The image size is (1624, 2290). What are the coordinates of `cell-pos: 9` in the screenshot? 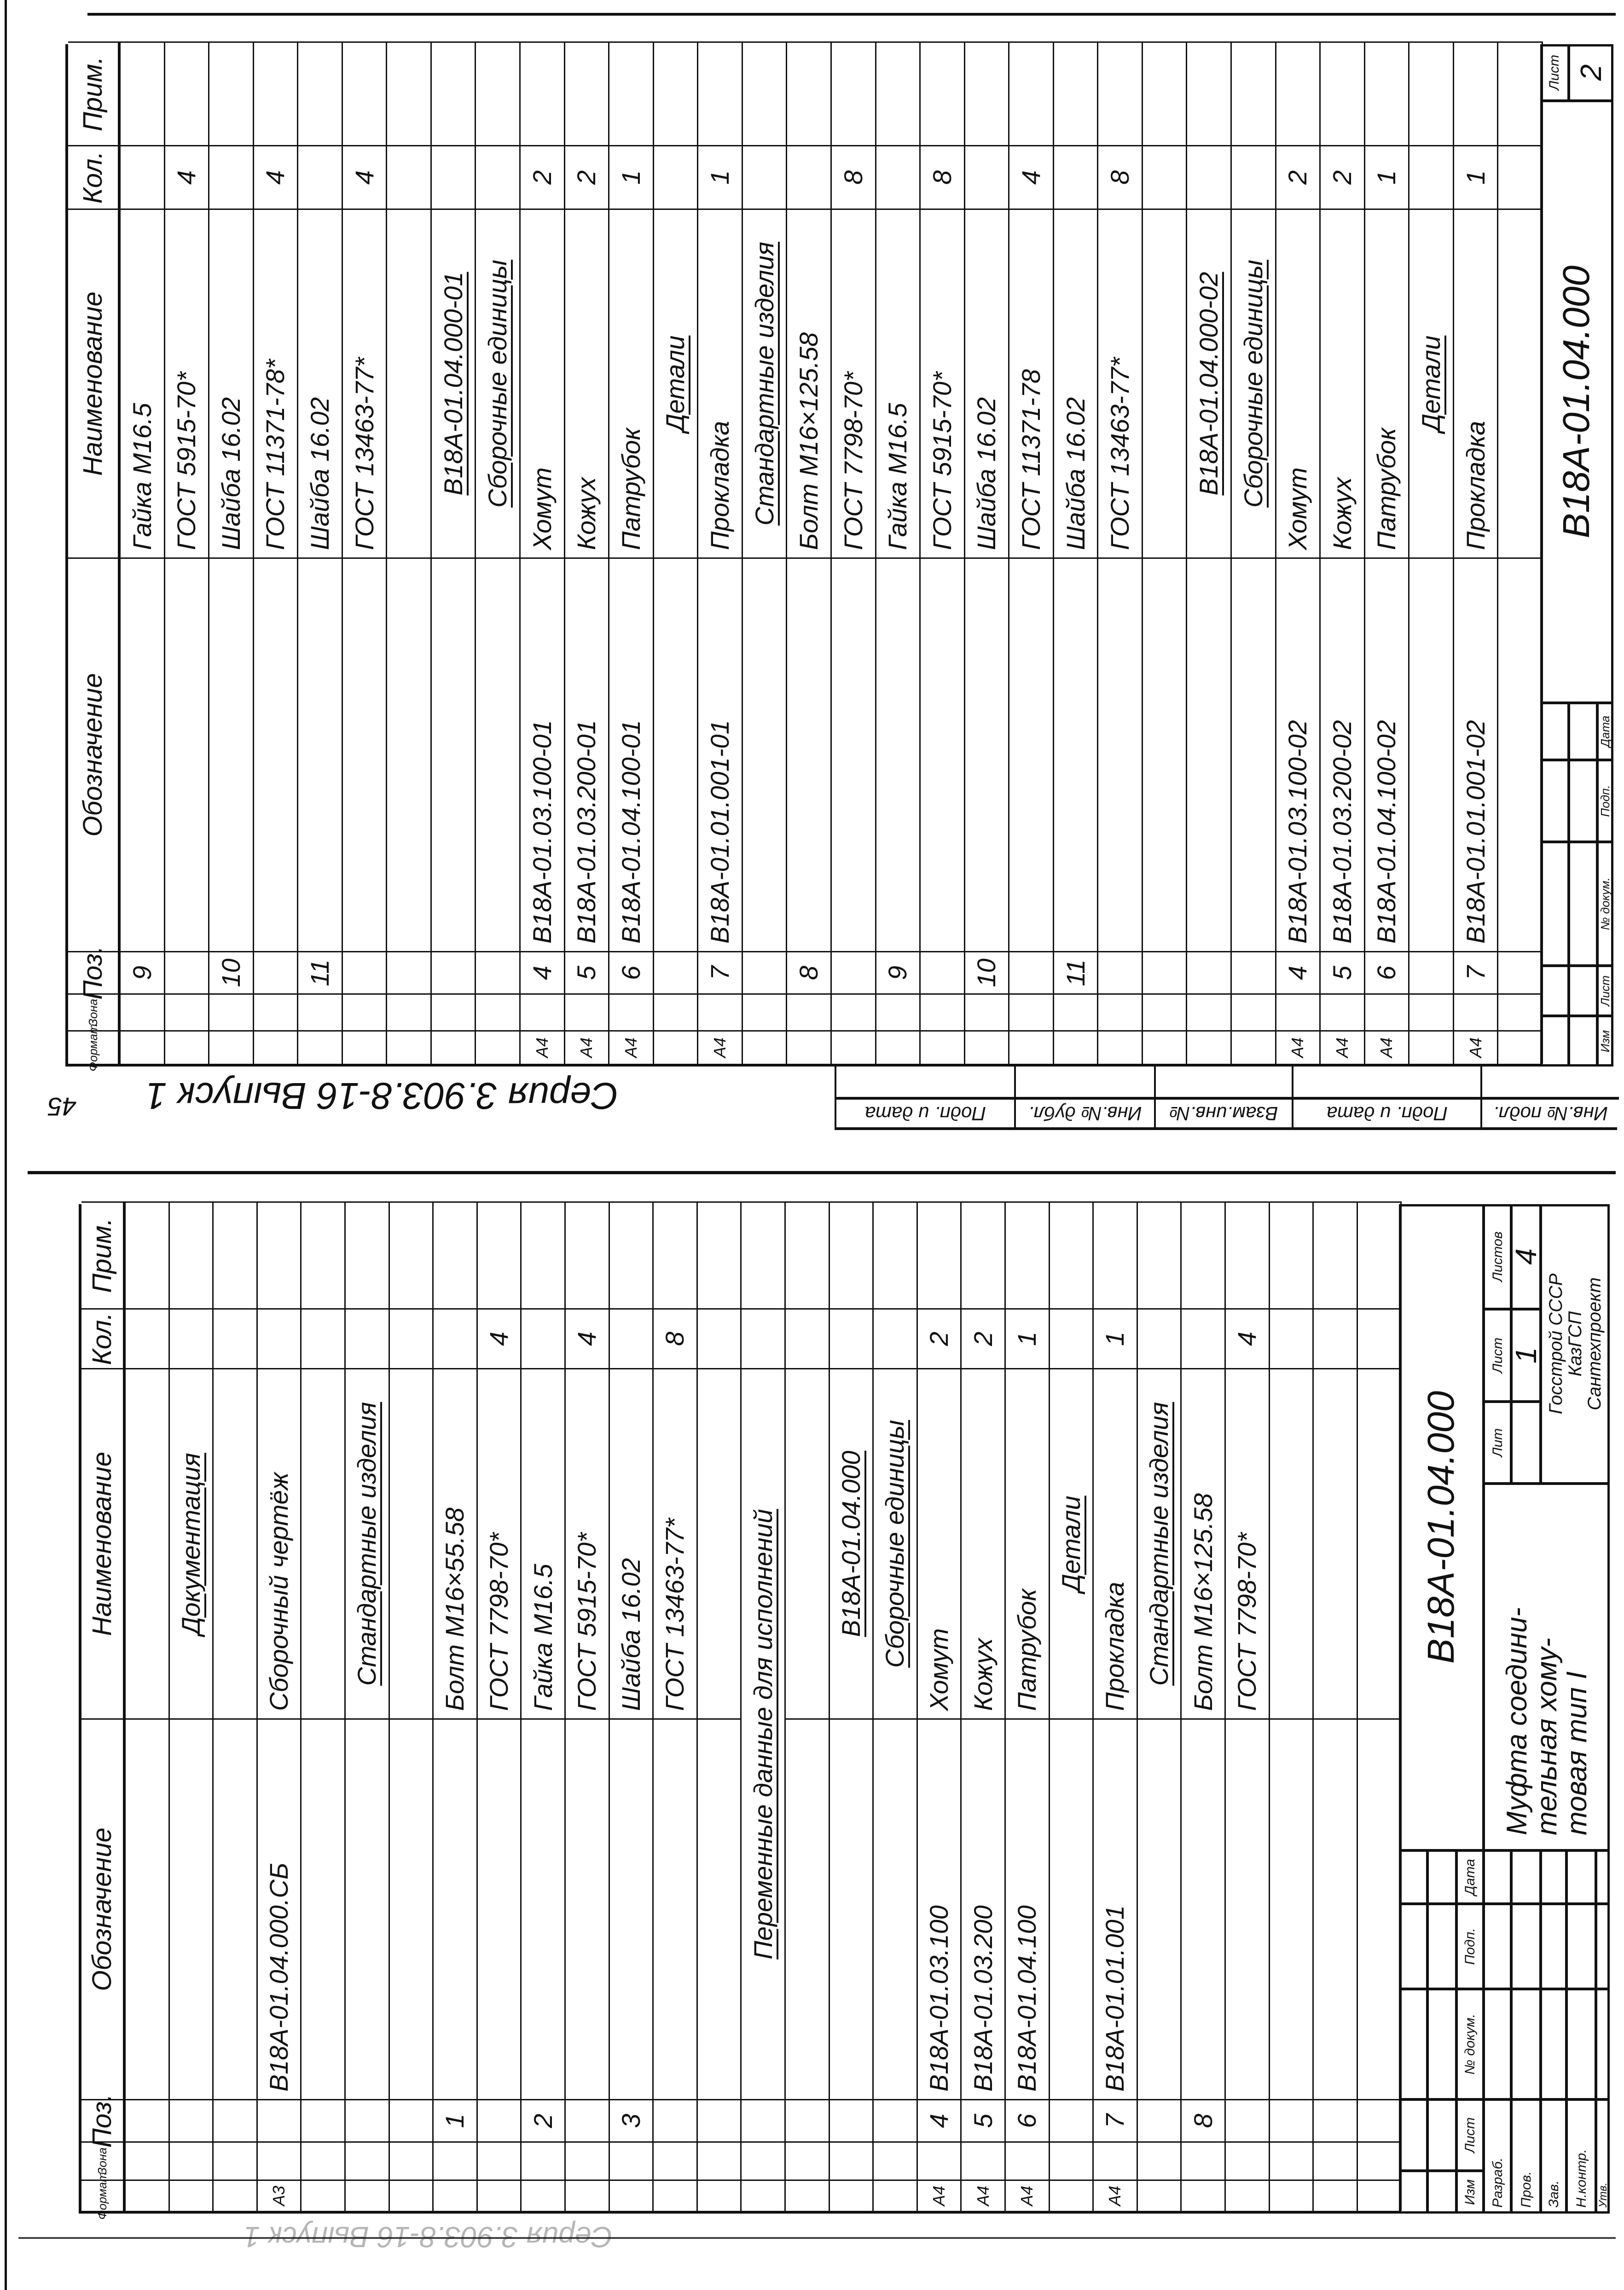 It's located at (898, 972).